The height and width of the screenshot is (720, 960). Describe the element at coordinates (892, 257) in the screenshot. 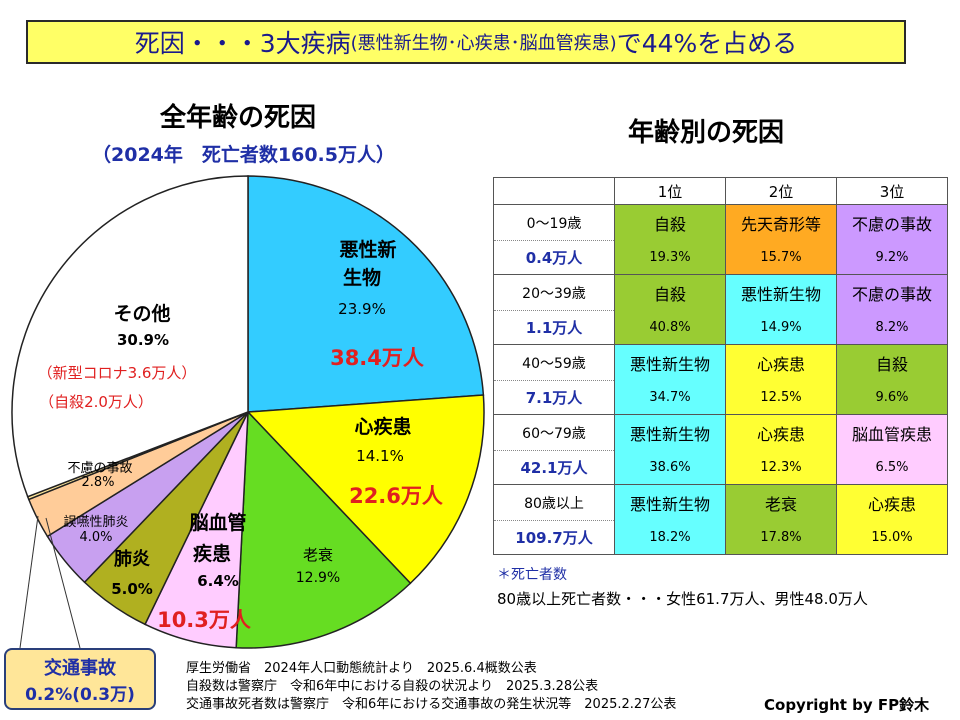

I see `cause-pct-rank3: 9.2%` at that location.